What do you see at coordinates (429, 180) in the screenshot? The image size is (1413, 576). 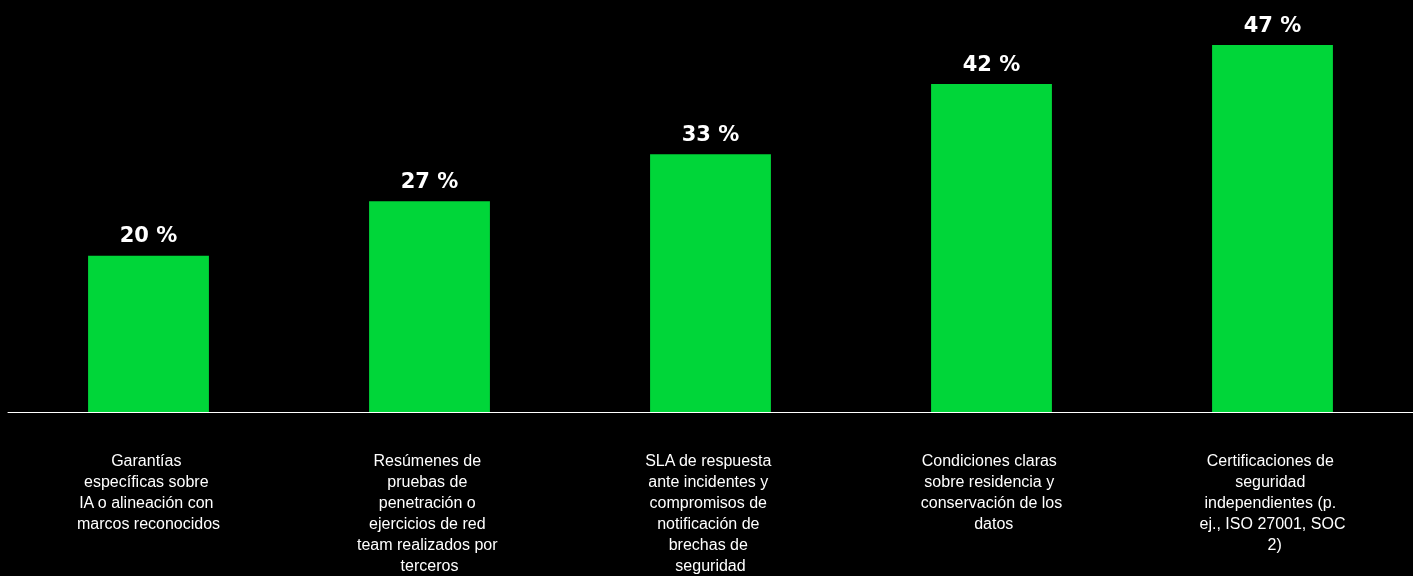 I see `data-label: 27 %` at bounding box center [429, 180].